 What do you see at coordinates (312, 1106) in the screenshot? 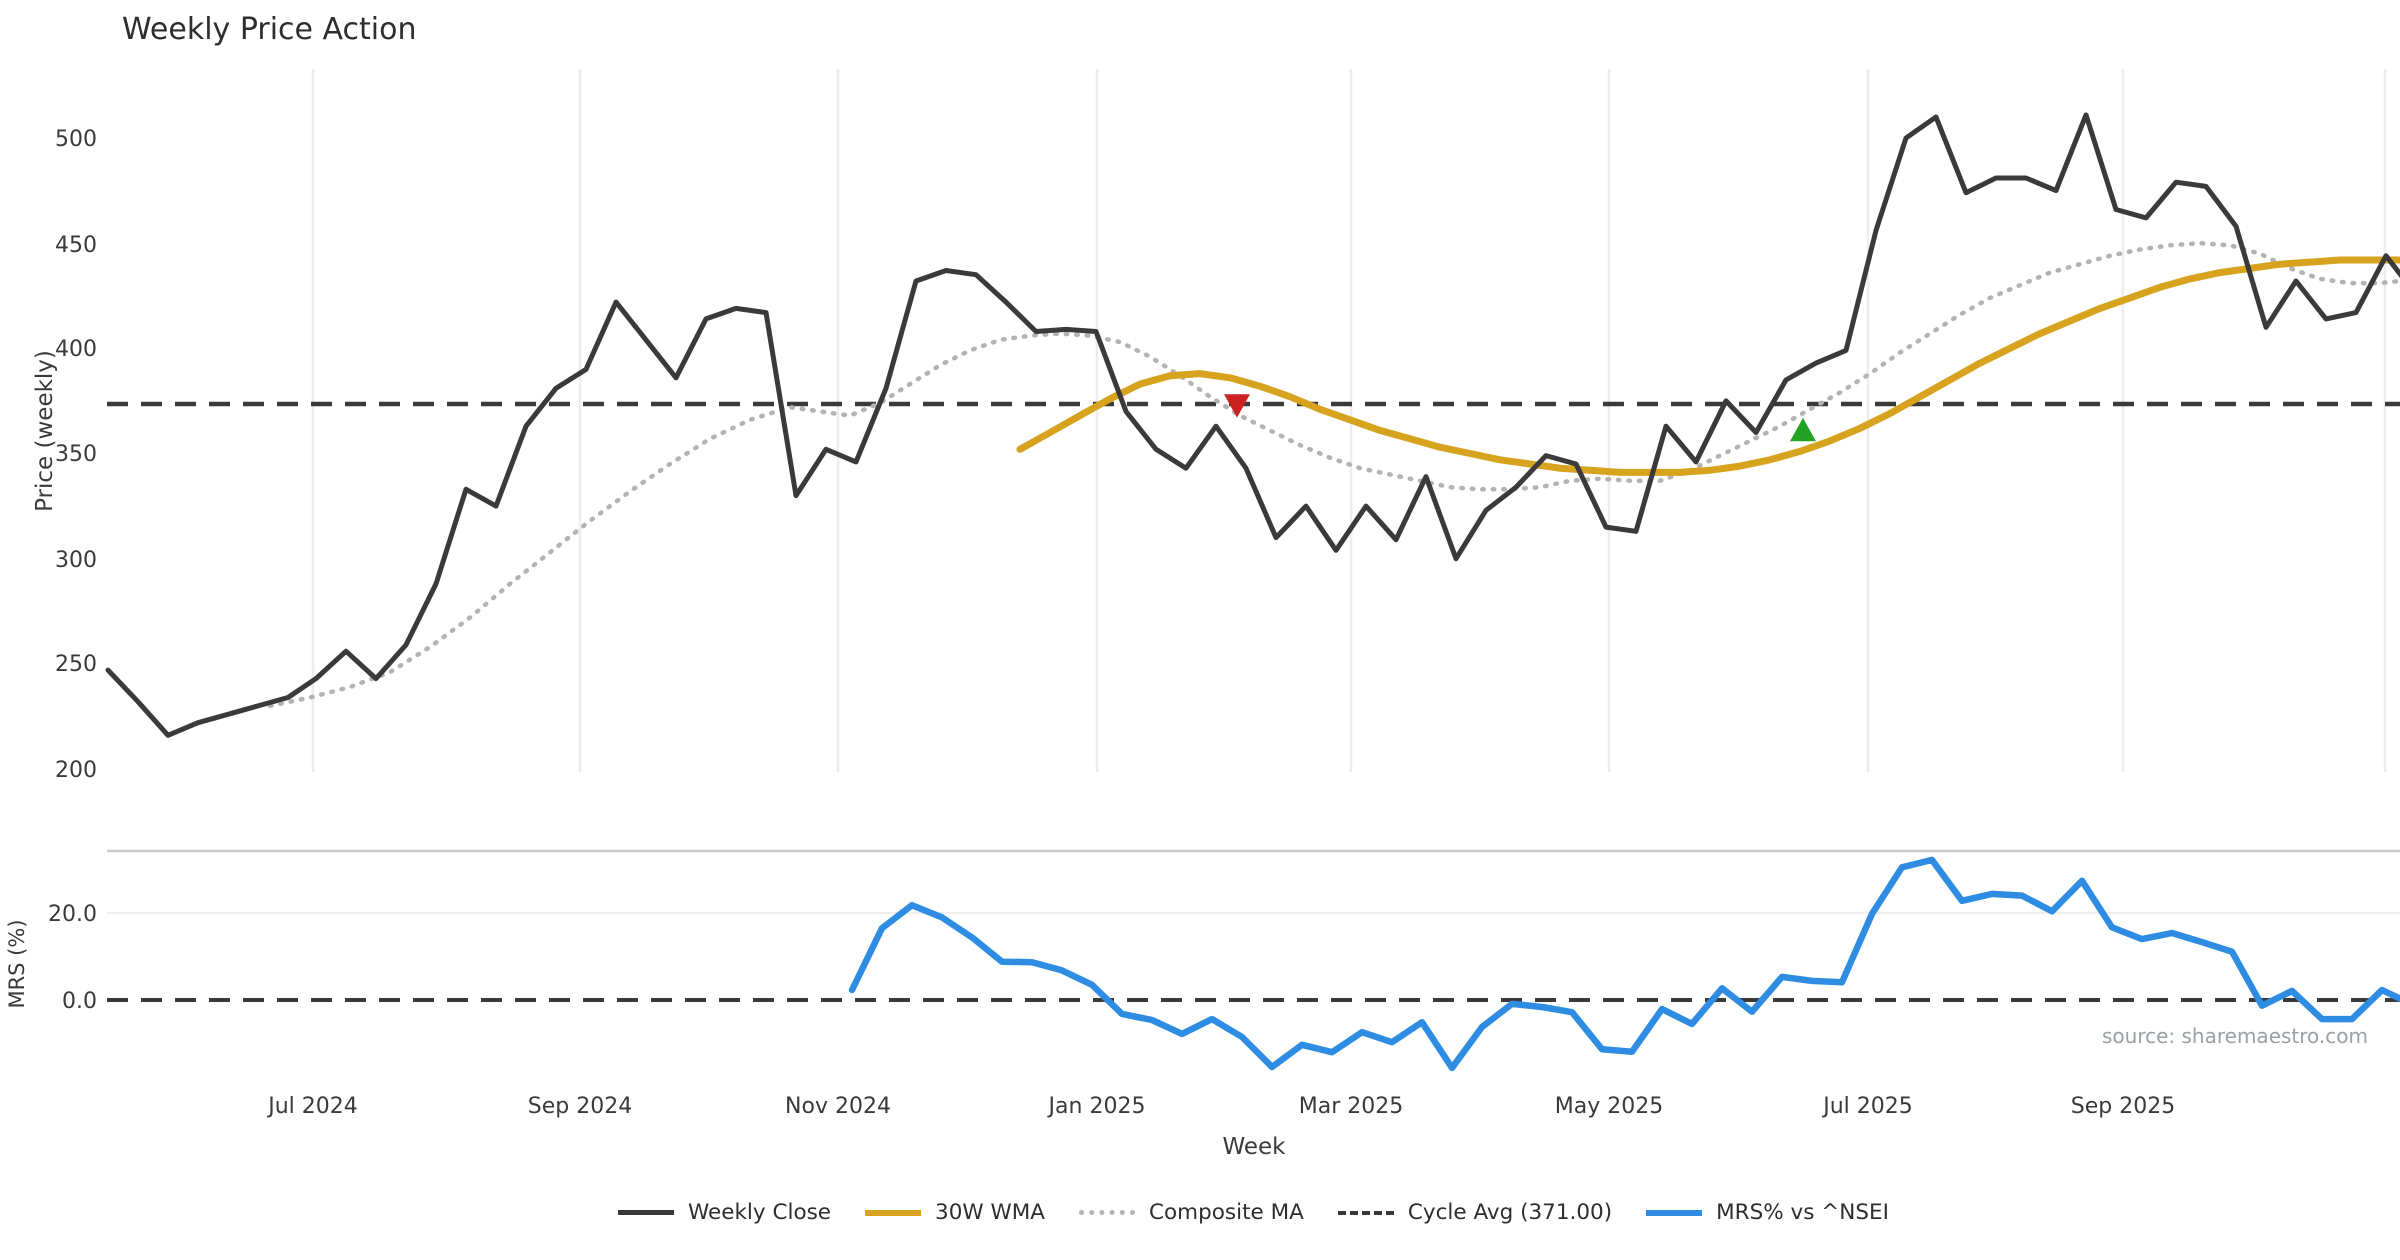
I see `x-tick-label: Jul 2024` at bounding box center [312, 1106].